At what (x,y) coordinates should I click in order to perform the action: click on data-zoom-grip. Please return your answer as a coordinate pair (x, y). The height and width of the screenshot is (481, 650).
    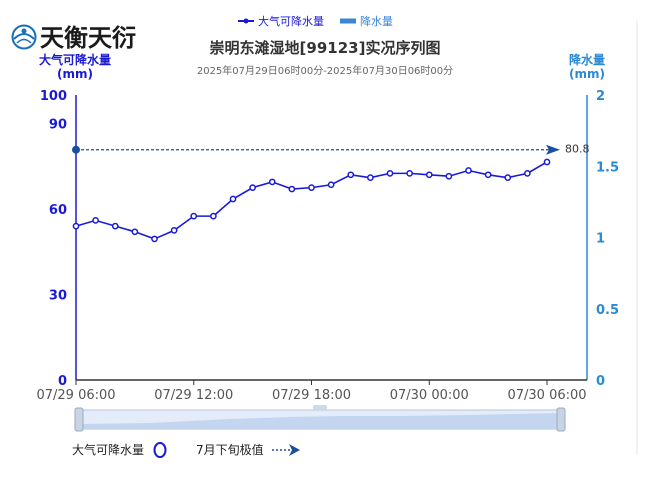
    Looking at the image, I should click on (320, 407).